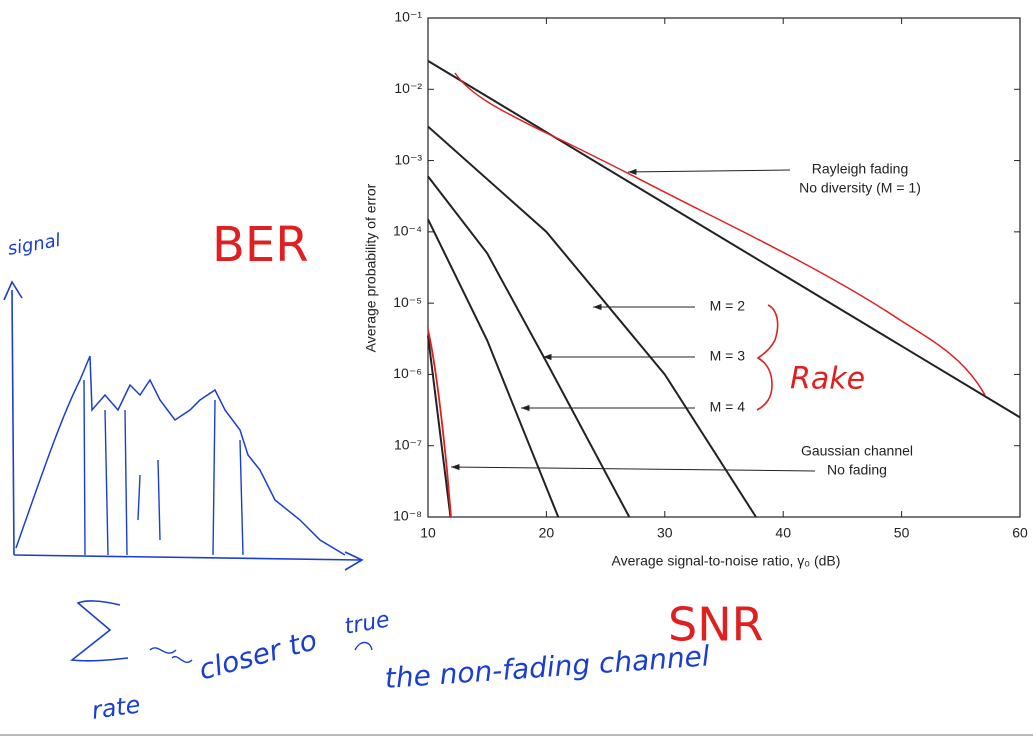 The image size is (1033, 739). I want to click on blue-x-axis, so click(188, 561).